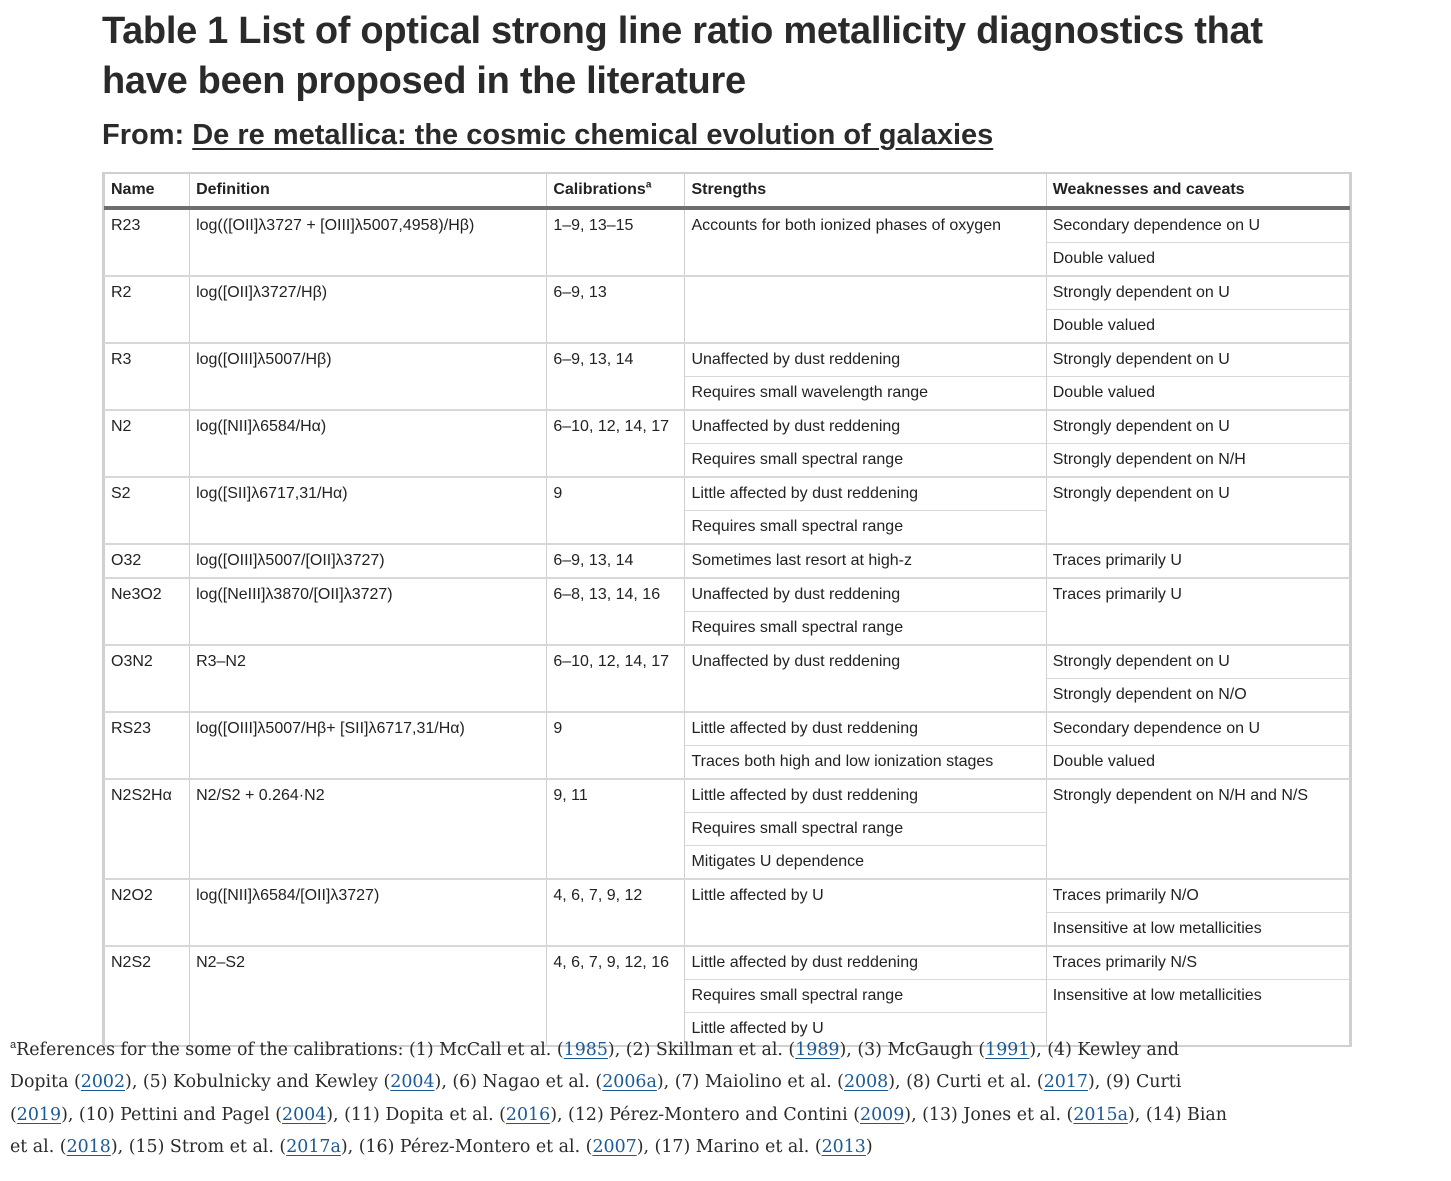 This screenshot has height=1181, width=1451. Describe the element at coordinates (13, 1045) in the screenshot. I see `footnote-marker-label: a` at that location.